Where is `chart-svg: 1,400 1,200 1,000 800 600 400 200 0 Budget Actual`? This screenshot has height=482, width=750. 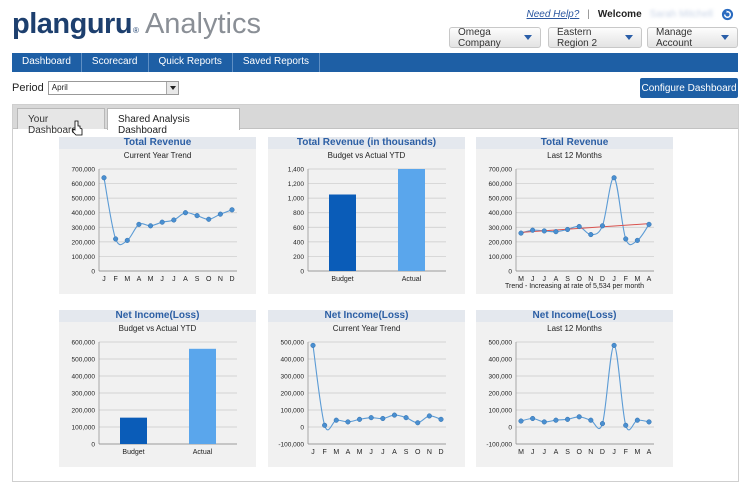
chart-svg: 1,400 1,200 1,000 800 600 400 200 0 Budget Actual is located at coordinates (367, 225).